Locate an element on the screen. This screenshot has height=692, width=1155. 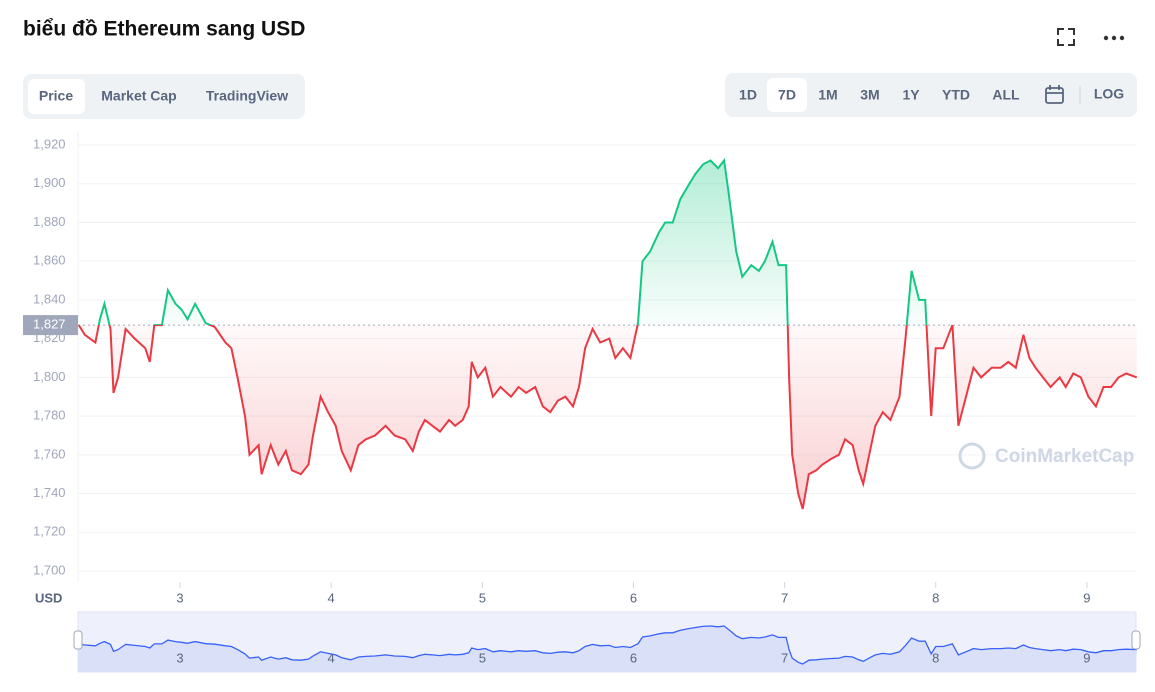
x-tick-label: 5 is located at coordinates (482, 597).